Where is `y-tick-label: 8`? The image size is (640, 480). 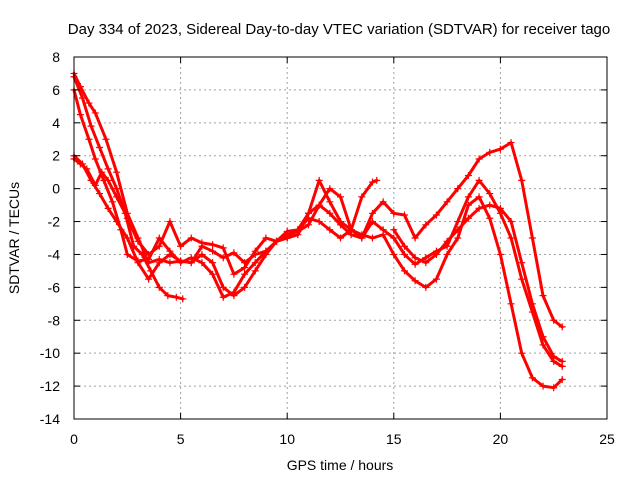 y-tick-label: 8 is located at coordinates (56, 57).